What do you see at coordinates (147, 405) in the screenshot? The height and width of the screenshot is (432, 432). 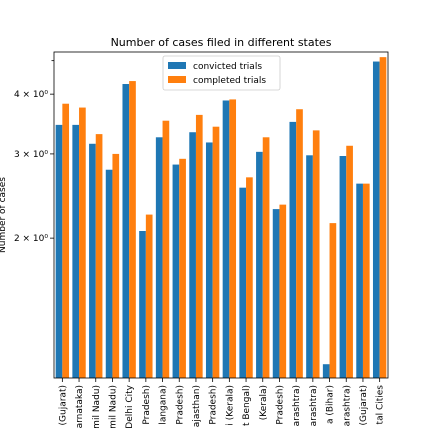 I see `x-tick-label-5: Pradesh)` at bounding box center [147, 405].